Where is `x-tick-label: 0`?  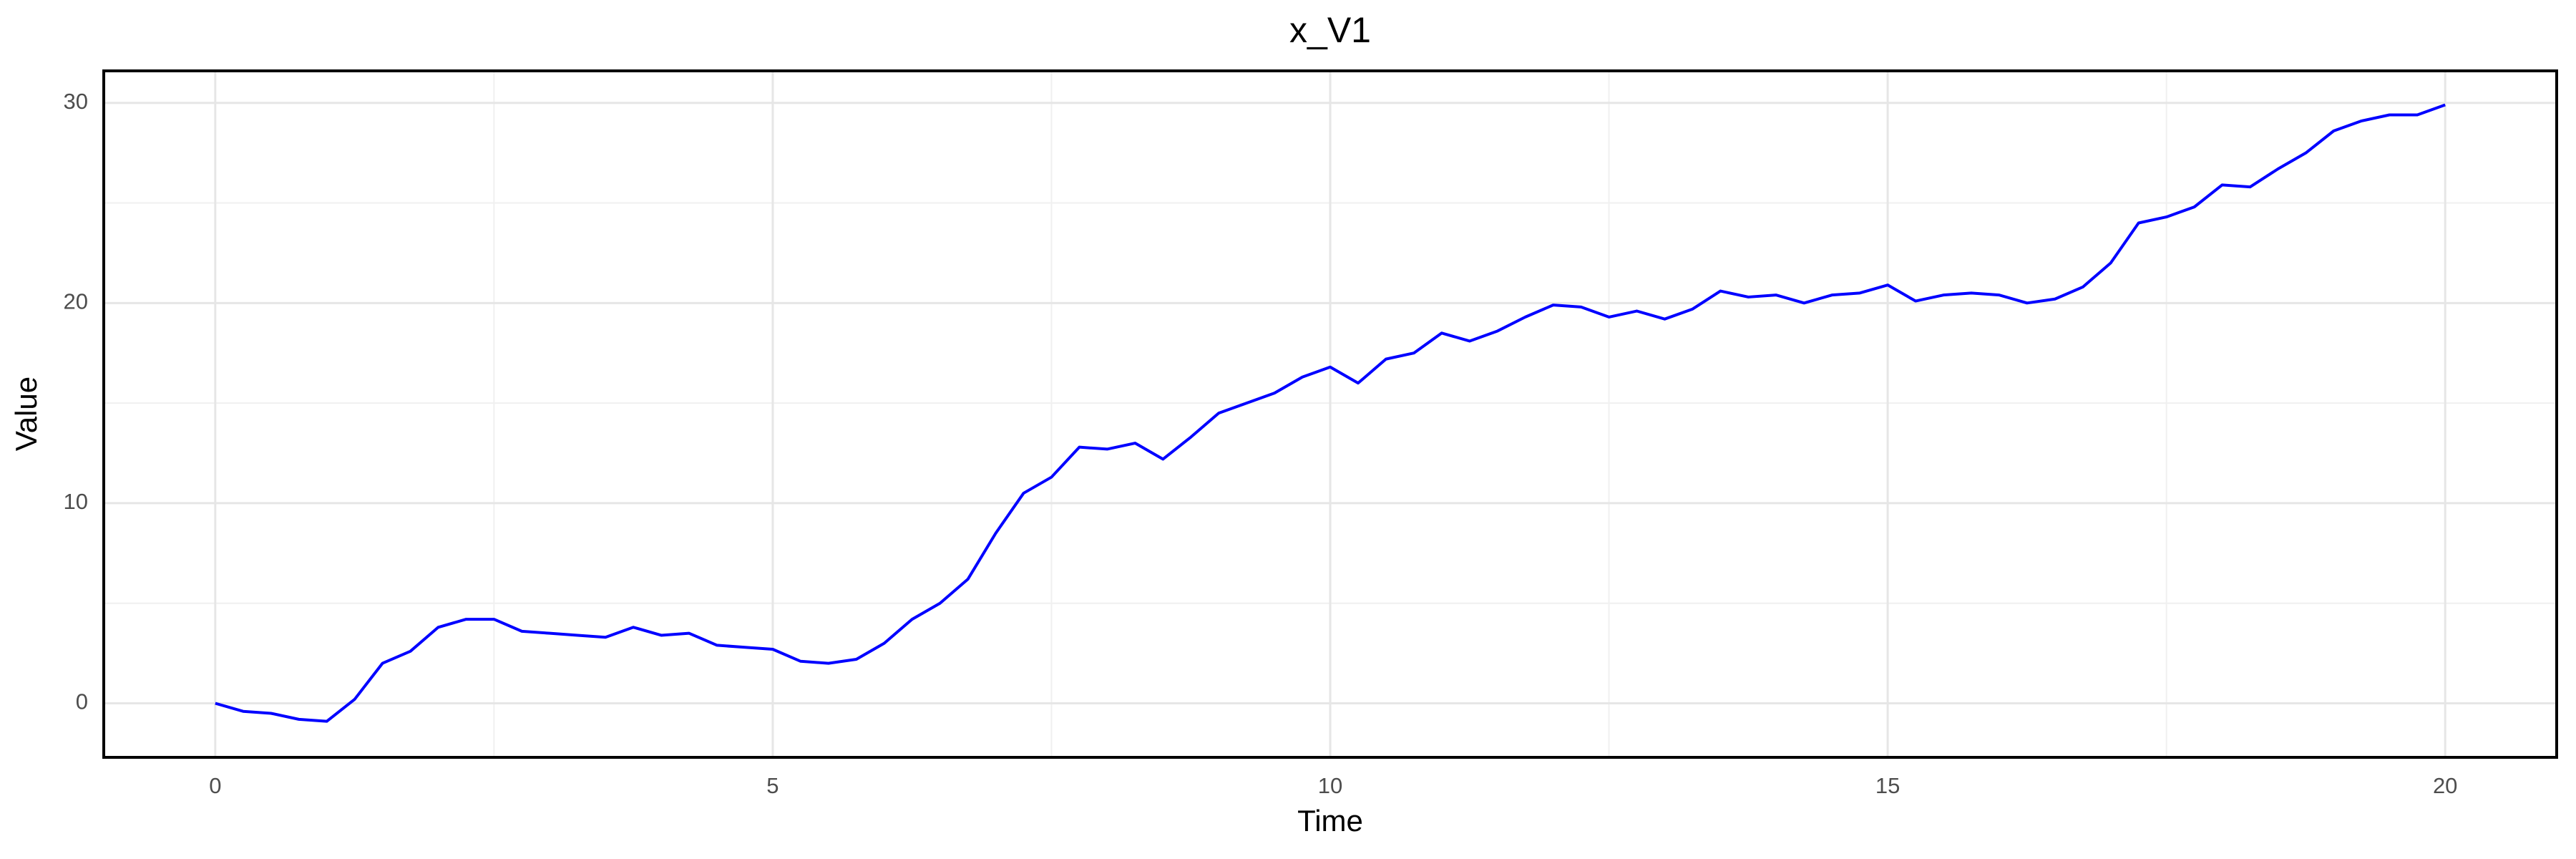 x-tick-label: 0 is located at coordinates (215, 785).